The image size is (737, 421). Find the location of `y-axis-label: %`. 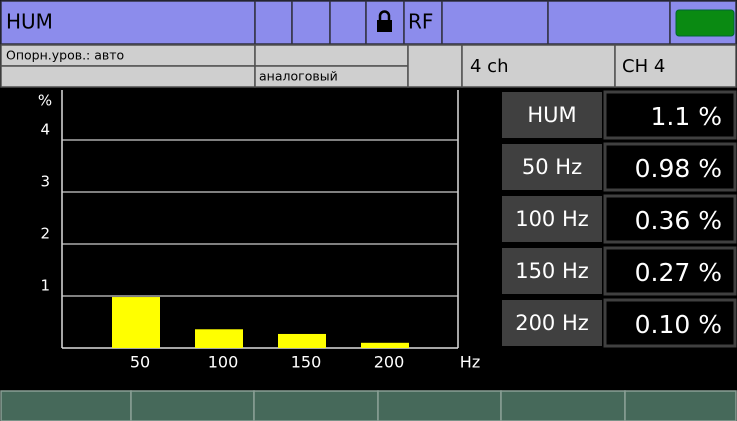

y-axis-label: % is located at coordinates (45, 101).